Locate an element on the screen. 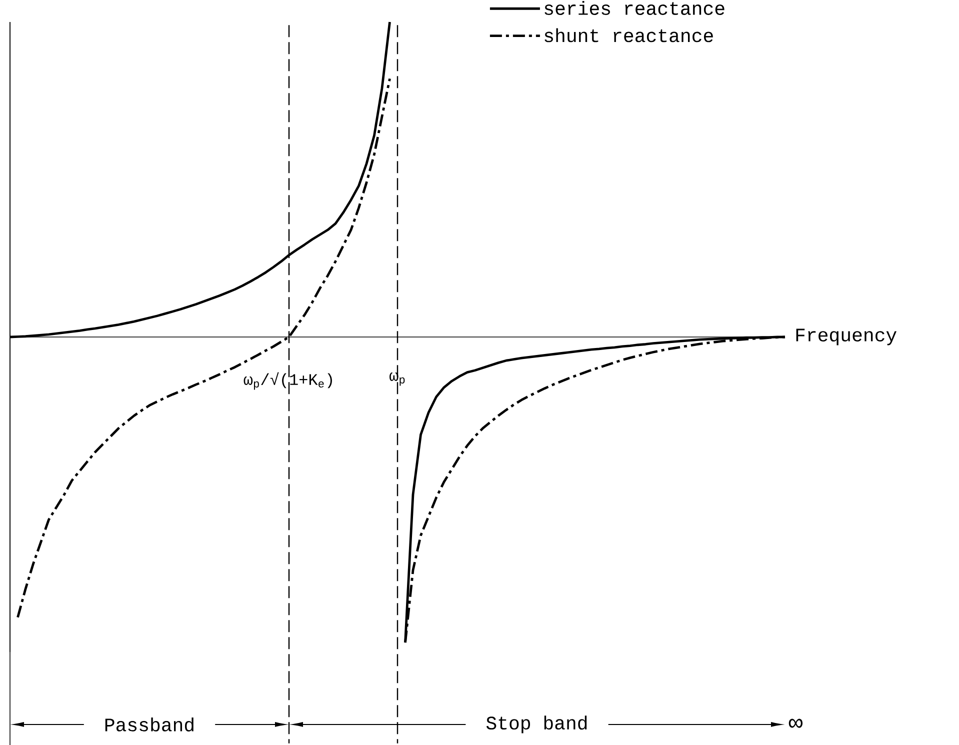  x-tick-label: ω$_{p}$/√(1+K$_{e}$) is located at coordinates (288, 381).